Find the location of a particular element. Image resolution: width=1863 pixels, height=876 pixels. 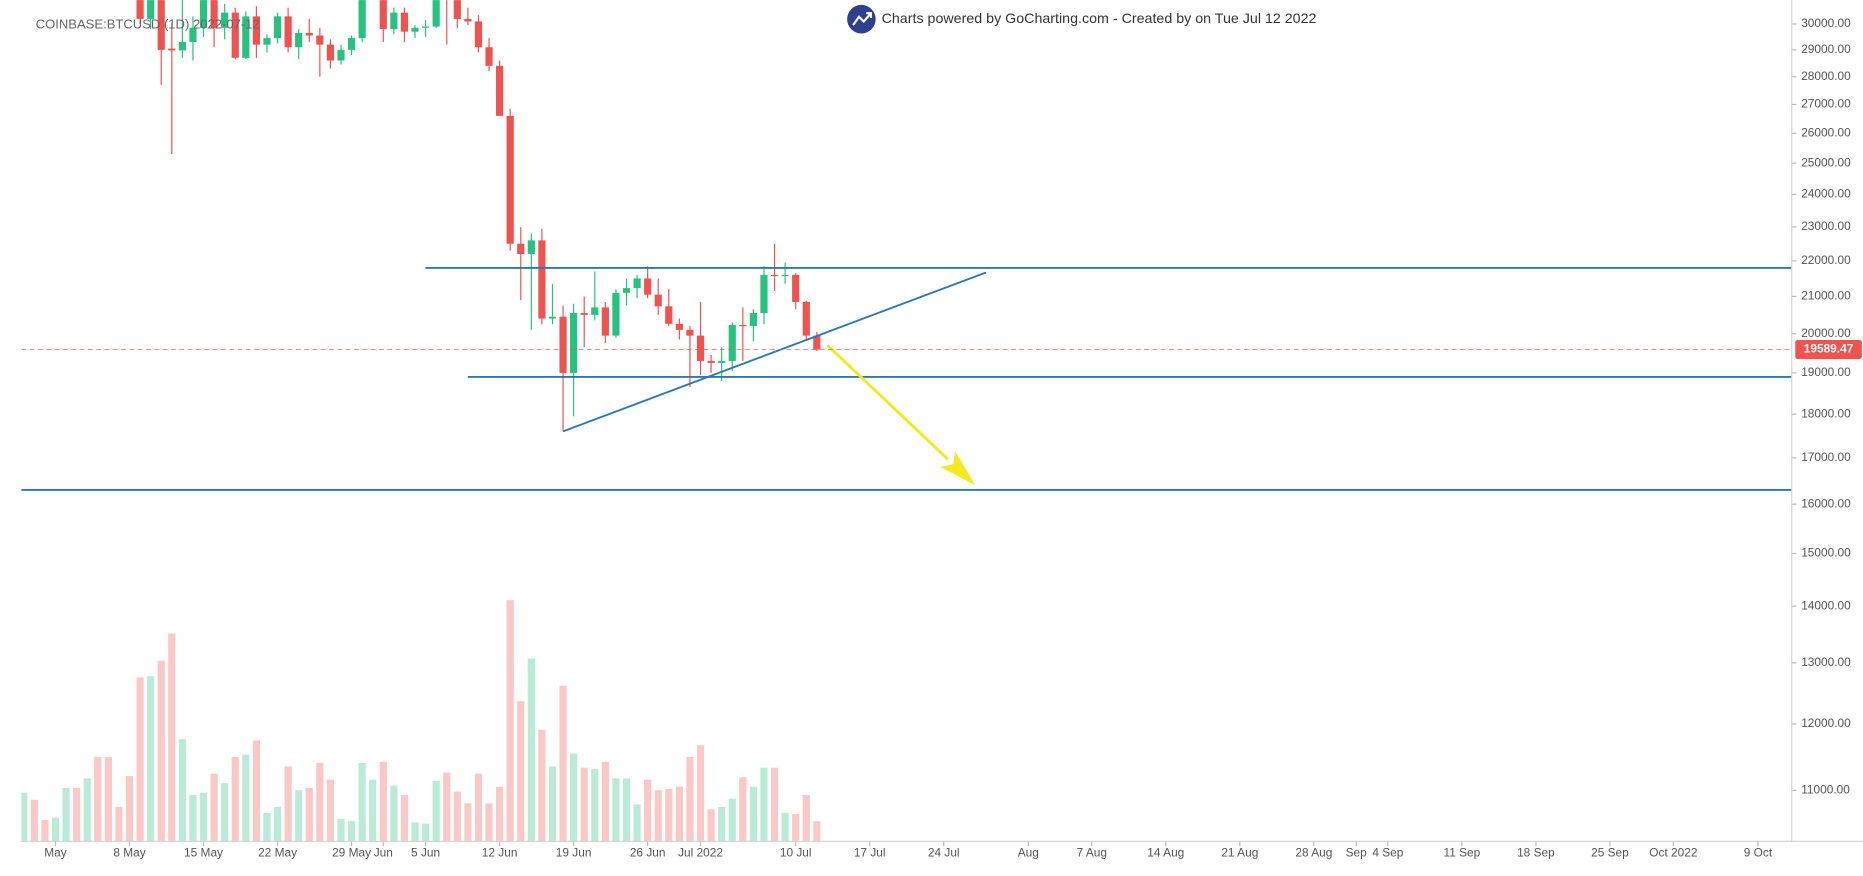

x-tick-label: Aug is located at coordinates (1028, 852).